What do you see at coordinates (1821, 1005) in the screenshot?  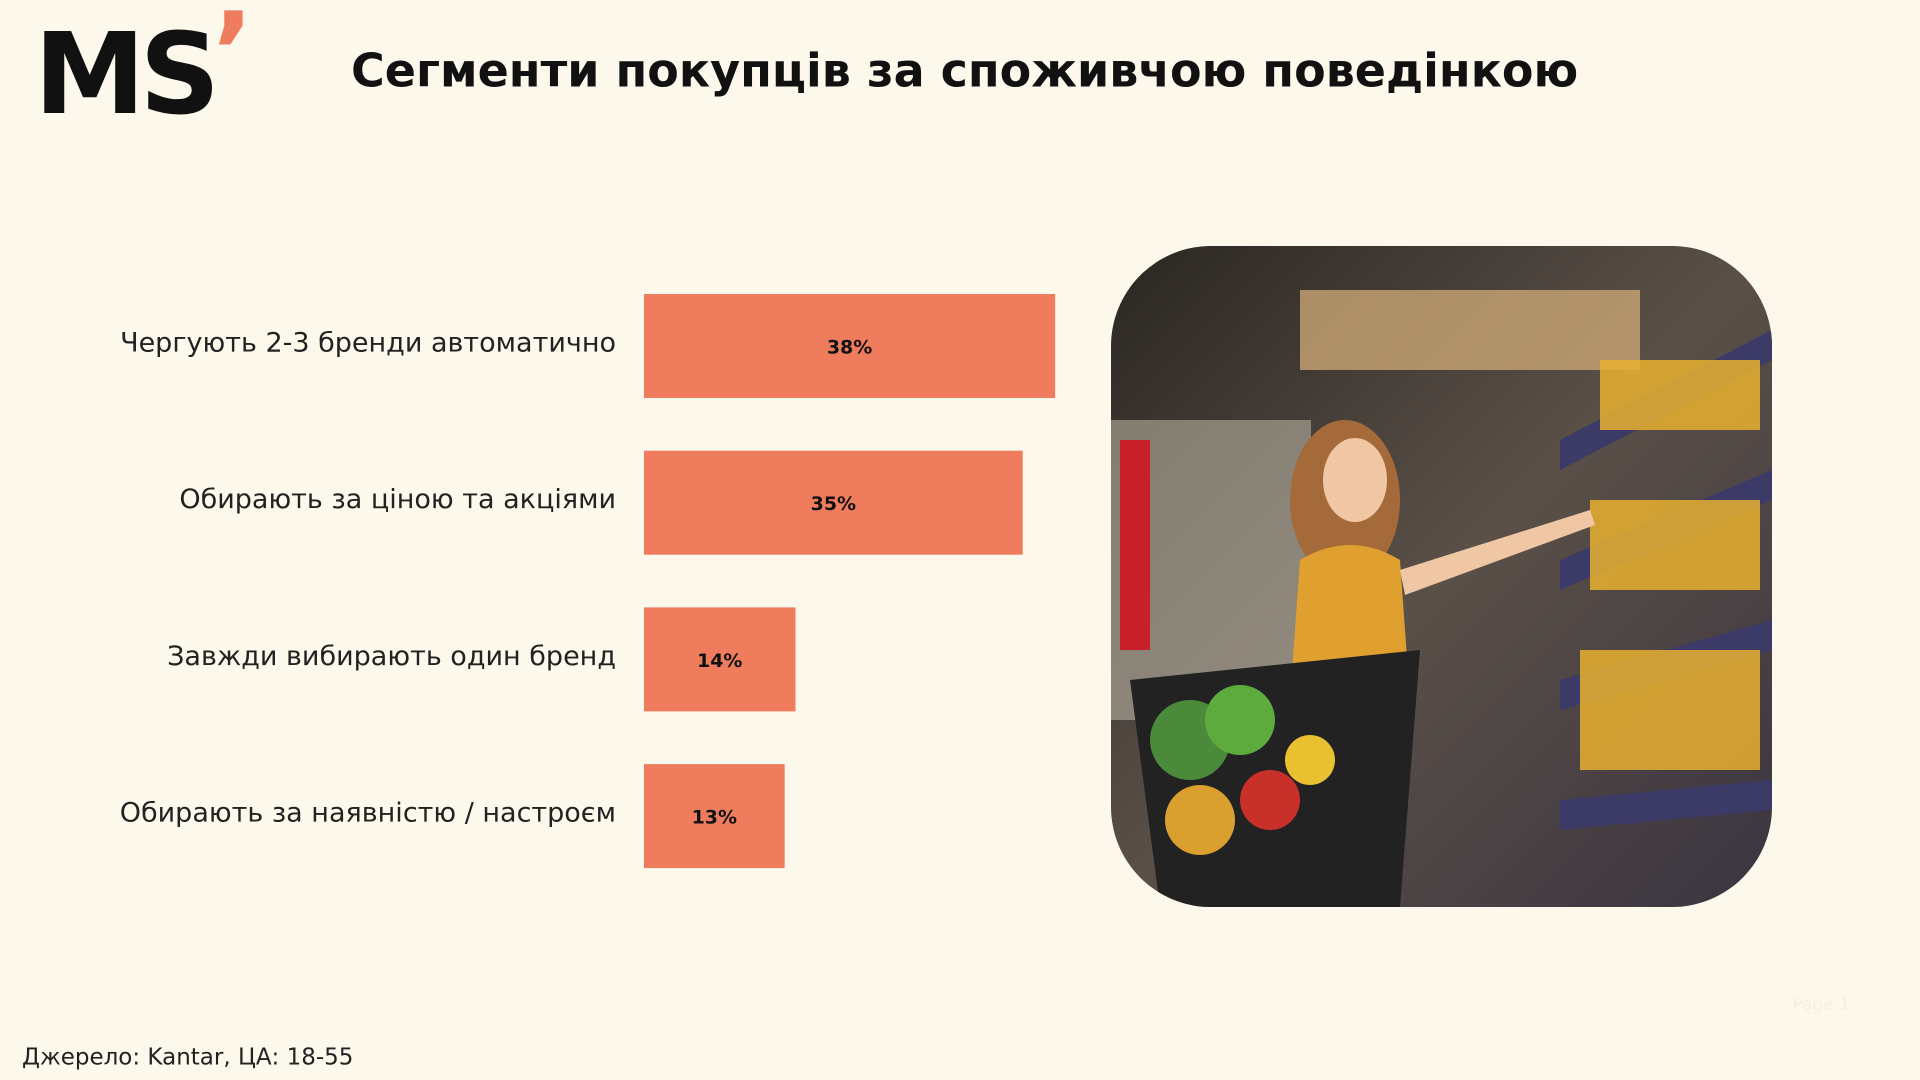 I see `page-number: Page 1` at bounding box center [1821, 1005].